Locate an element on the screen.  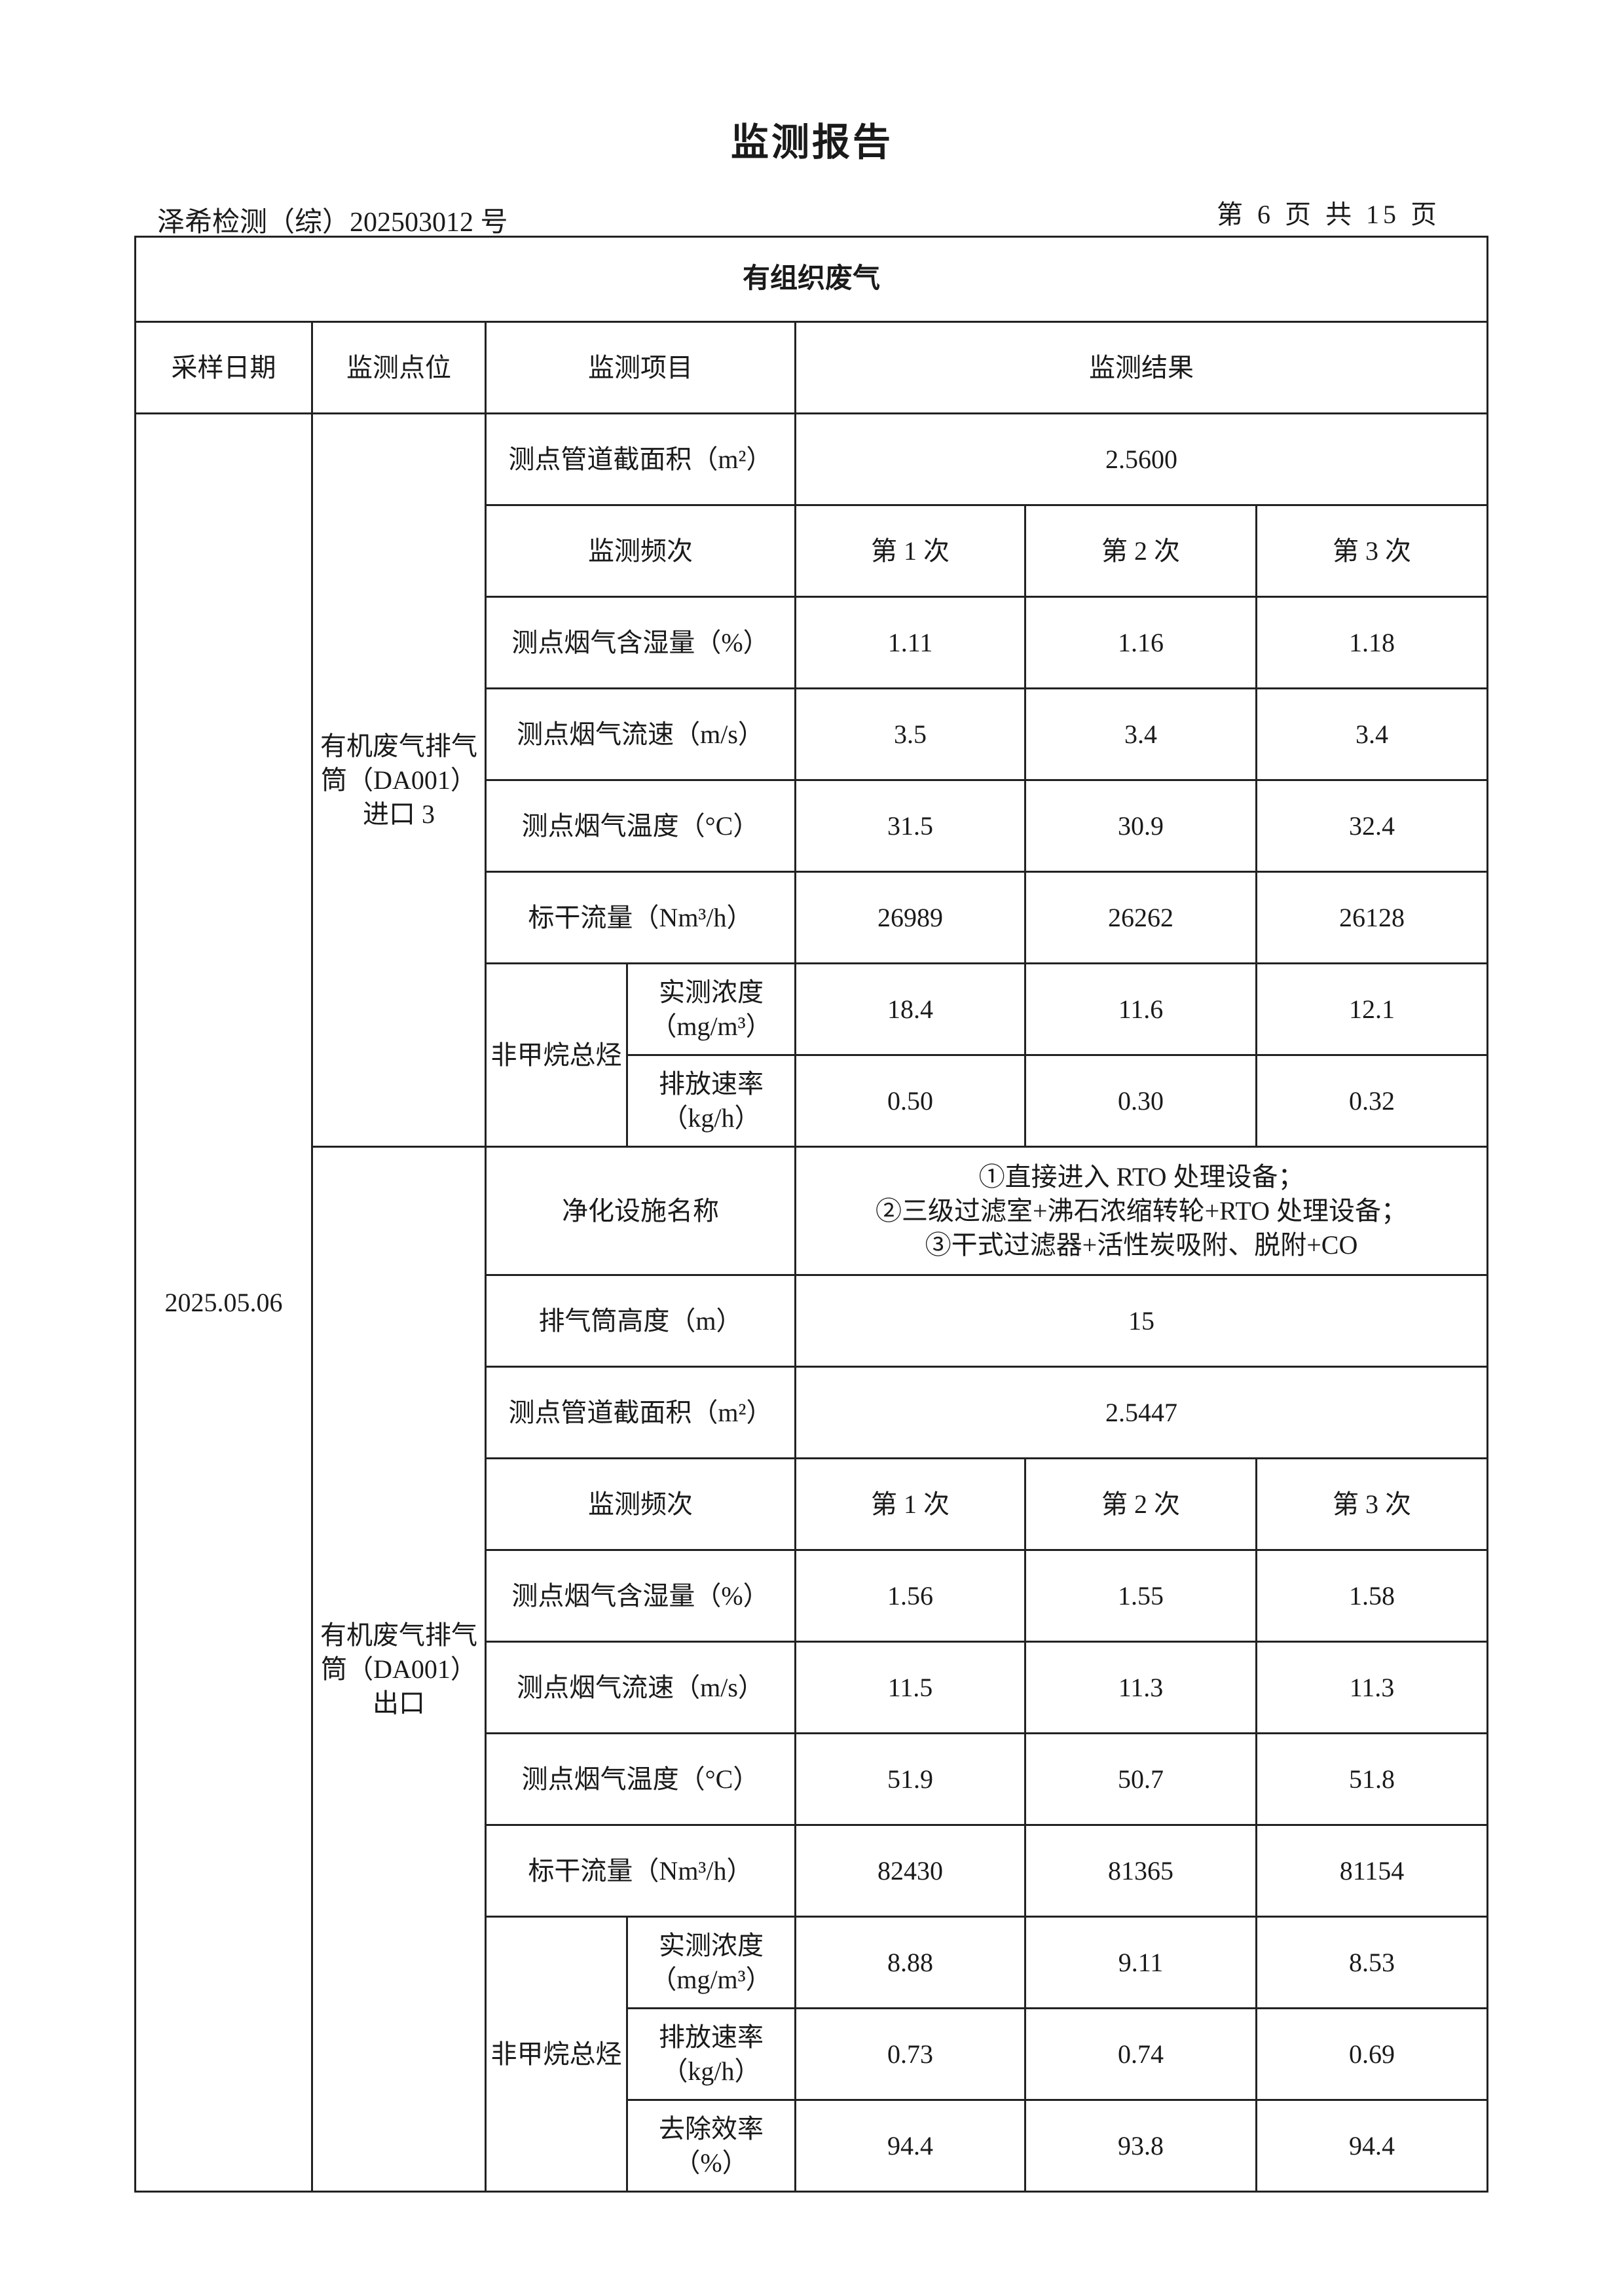
item-value: 8.88 is located at coordinates (910, 1962).